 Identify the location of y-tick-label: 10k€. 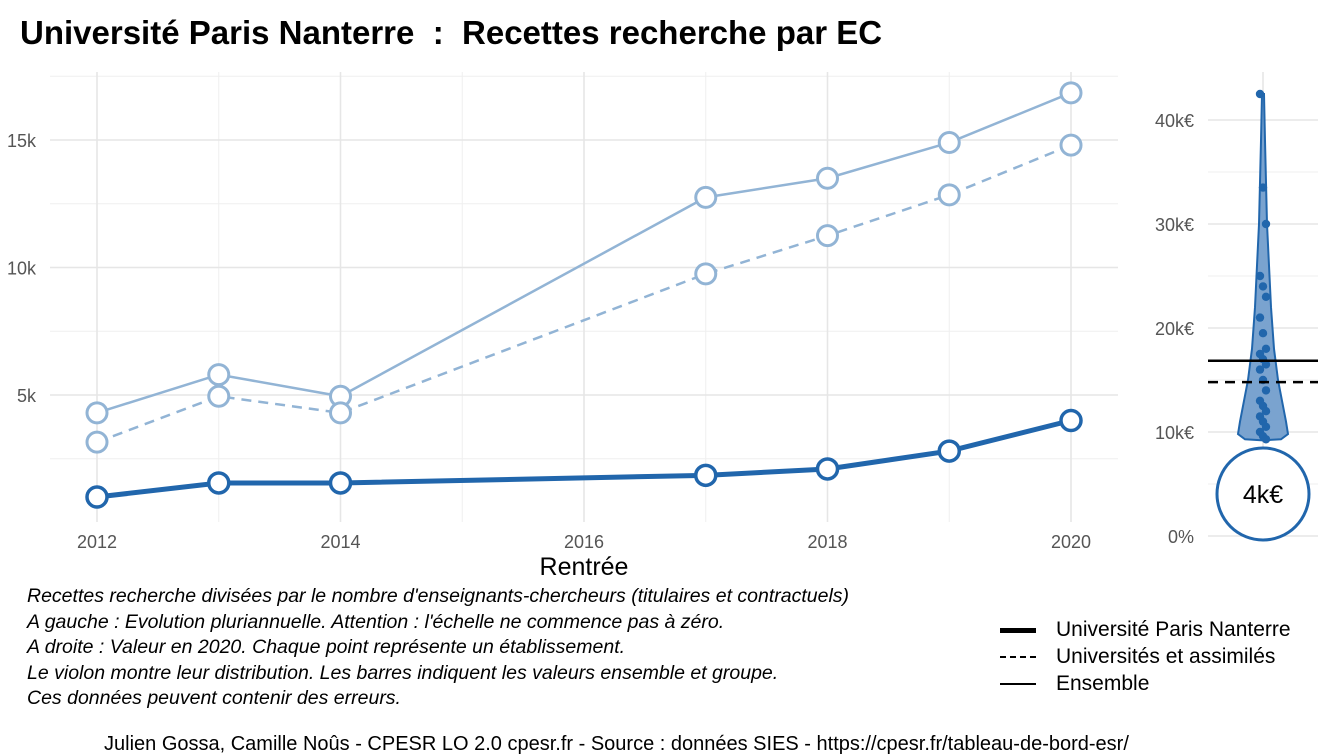
(1174, 433).